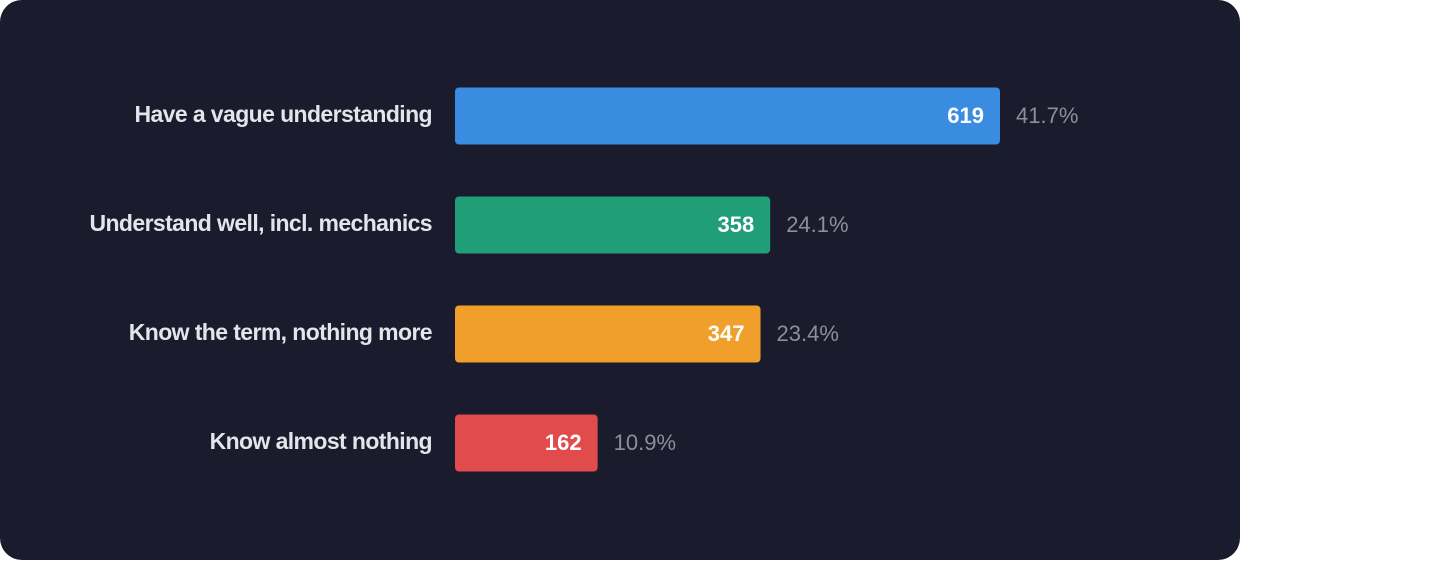 The height and width of the screenshot is (565, 1440). What do you see at coordinates (965, 115) in the screenshot?
I see `value-label: 619` at bounding box center [965, 115].